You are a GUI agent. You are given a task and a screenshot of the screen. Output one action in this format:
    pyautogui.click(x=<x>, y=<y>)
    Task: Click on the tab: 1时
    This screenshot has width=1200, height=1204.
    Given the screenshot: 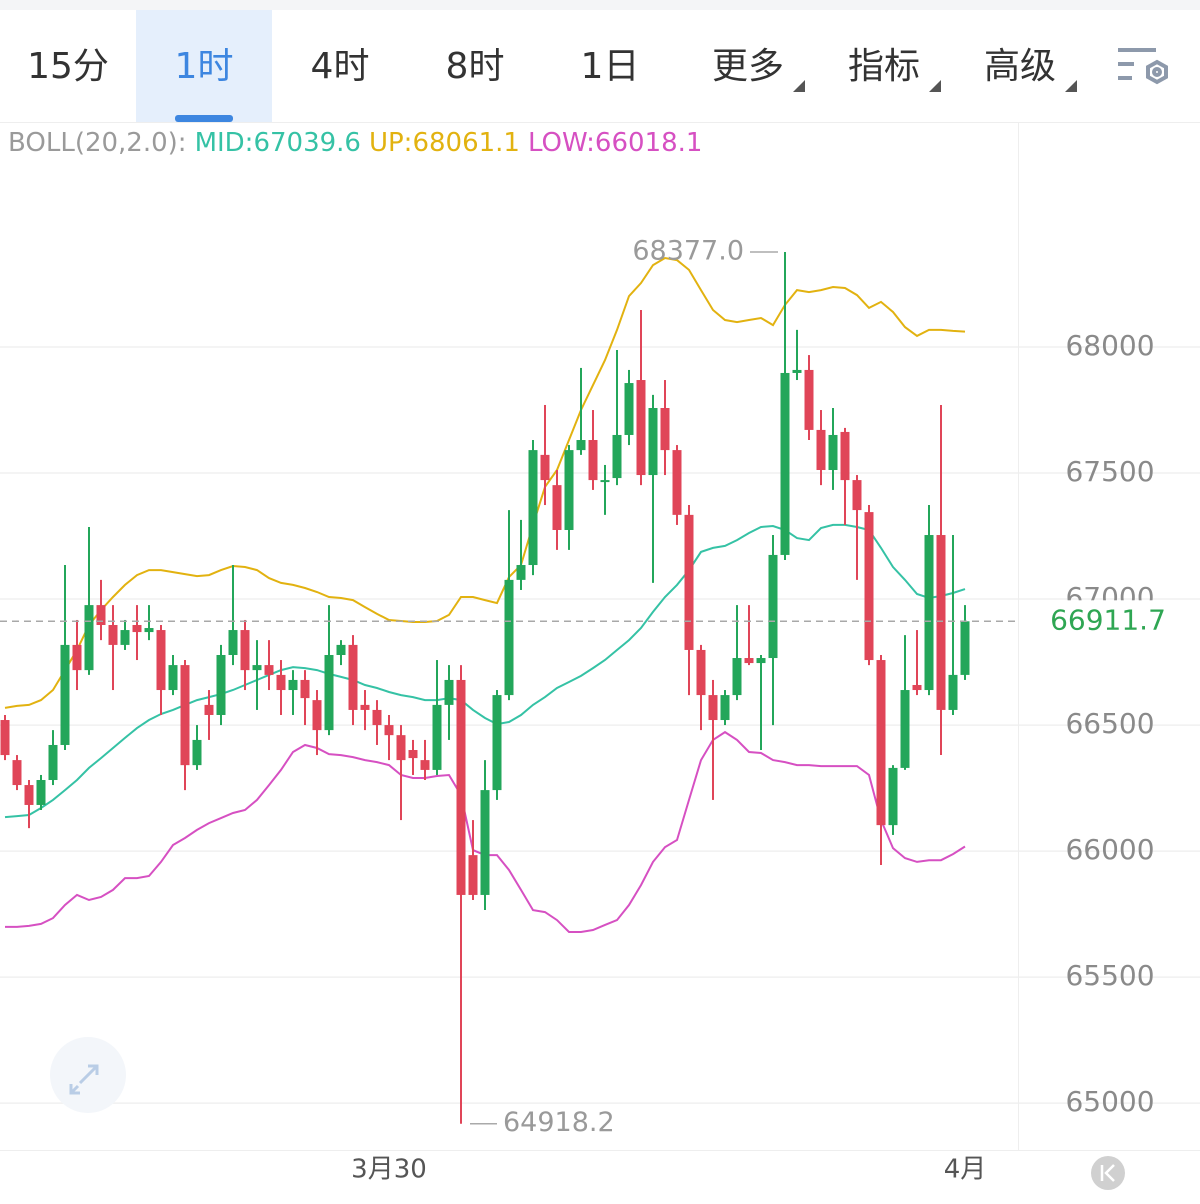 What is the action you would take?
    pyautogui.click(x=204, y=66)
    